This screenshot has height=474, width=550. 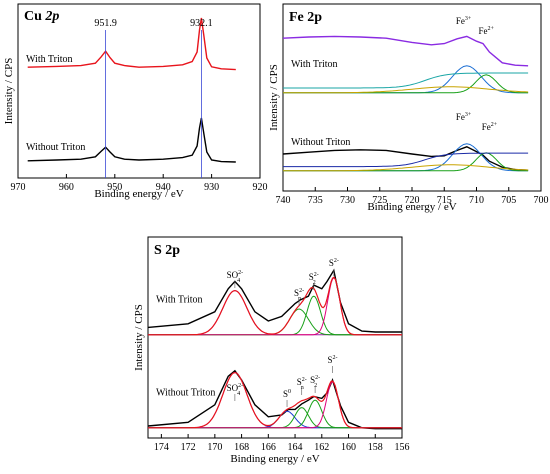 What do you see at coordinates (347, 200) in the screenshot?
I see `x-tick-label: 730` at bounding box center [347, 200].